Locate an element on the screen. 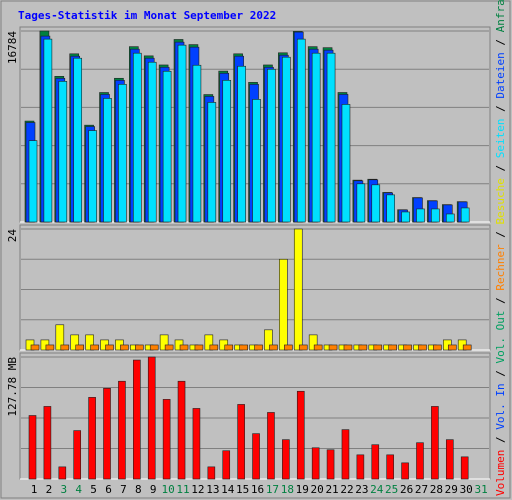  x-tick-label: 26 is located at coordinates (406, 489).